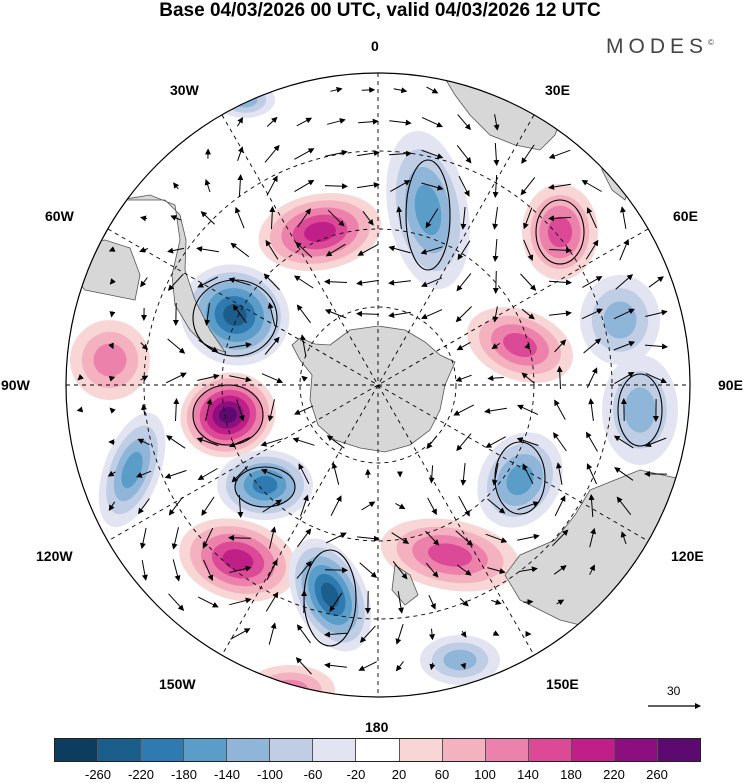 This screenshot has height=783, width=750. I want to click on lon-label-150w: 150W, so click(177, 684).